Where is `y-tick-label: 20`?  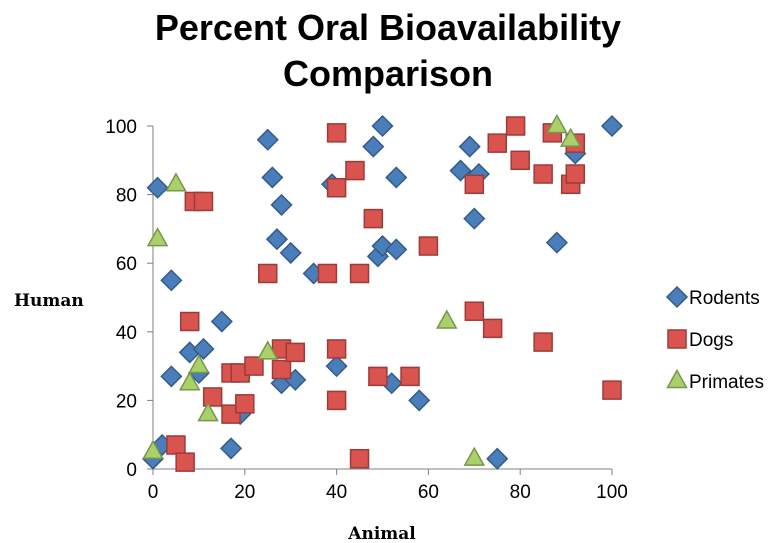
y-tick-label: 20 is located at coordinates (126, 401).